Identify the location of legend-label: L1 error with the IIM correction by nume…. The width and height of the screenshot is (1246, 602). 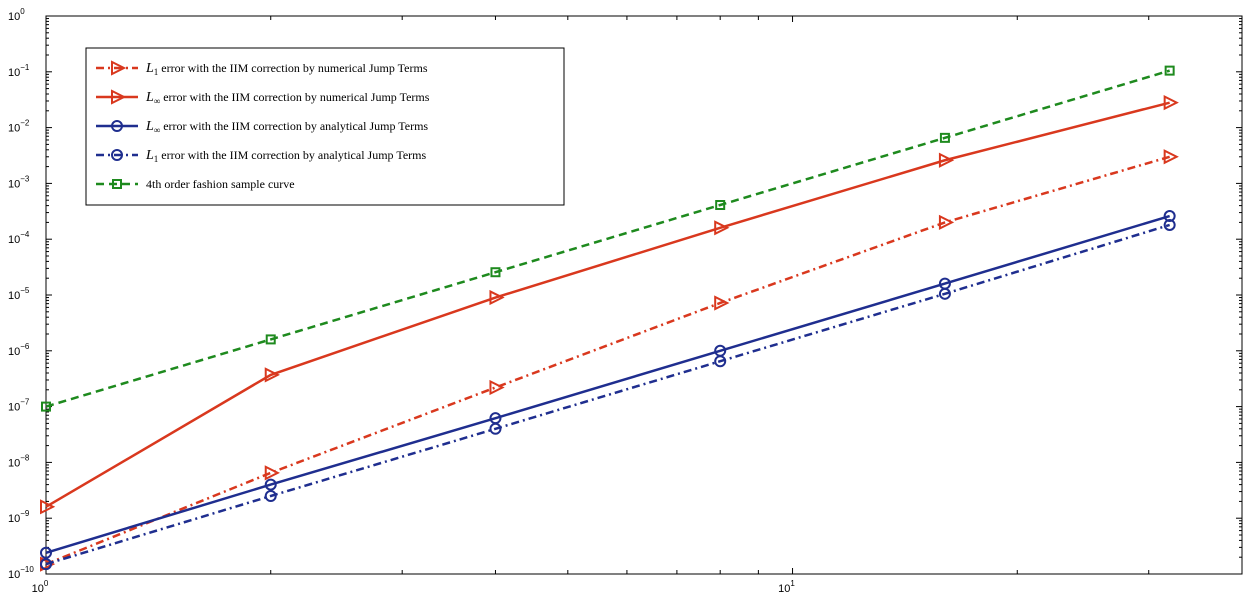
(286, 69).